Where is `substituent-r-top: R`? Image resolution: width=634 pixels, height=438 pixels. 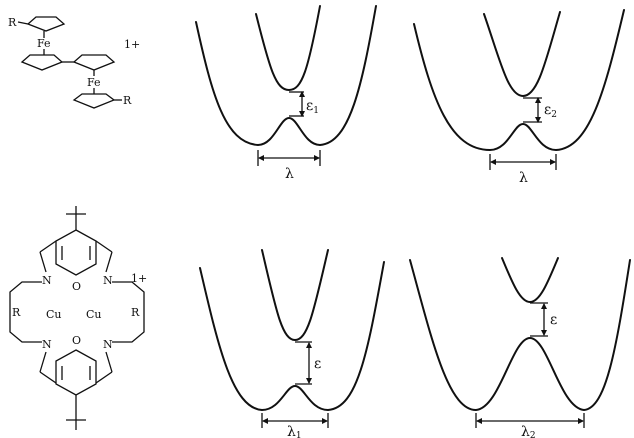
substituent-r-top: R is located at coordinates (12, 22).